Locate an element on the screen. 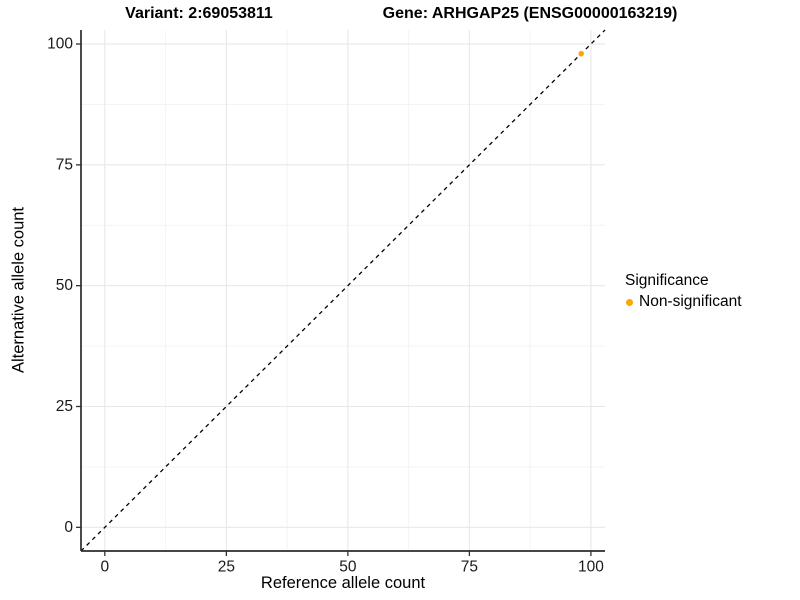  legend: Significance Non-significant is located at coordinates (683, 291).